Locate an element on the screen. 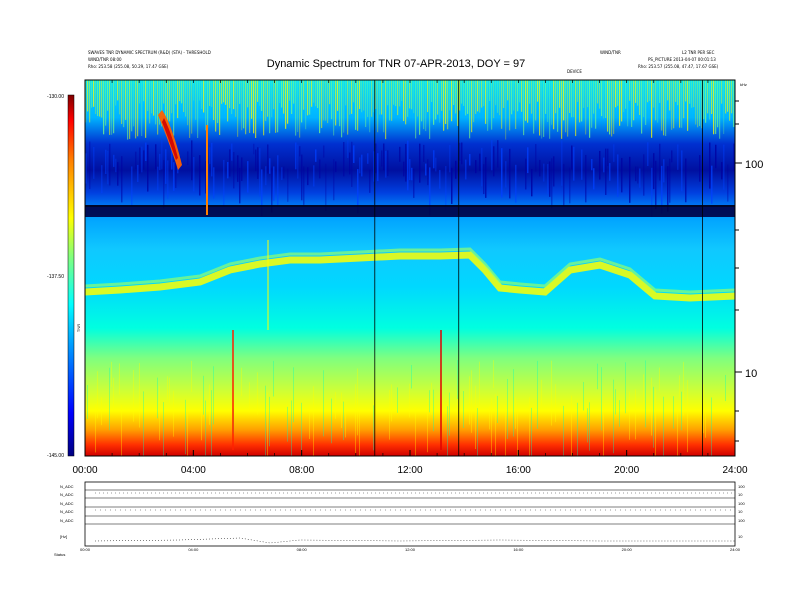 This screenshot has width=792, height=612. header-left-3: Rho: 253.58 (255.08, 50.29, 17.47 GSE) is located at coordinates (128, 66).